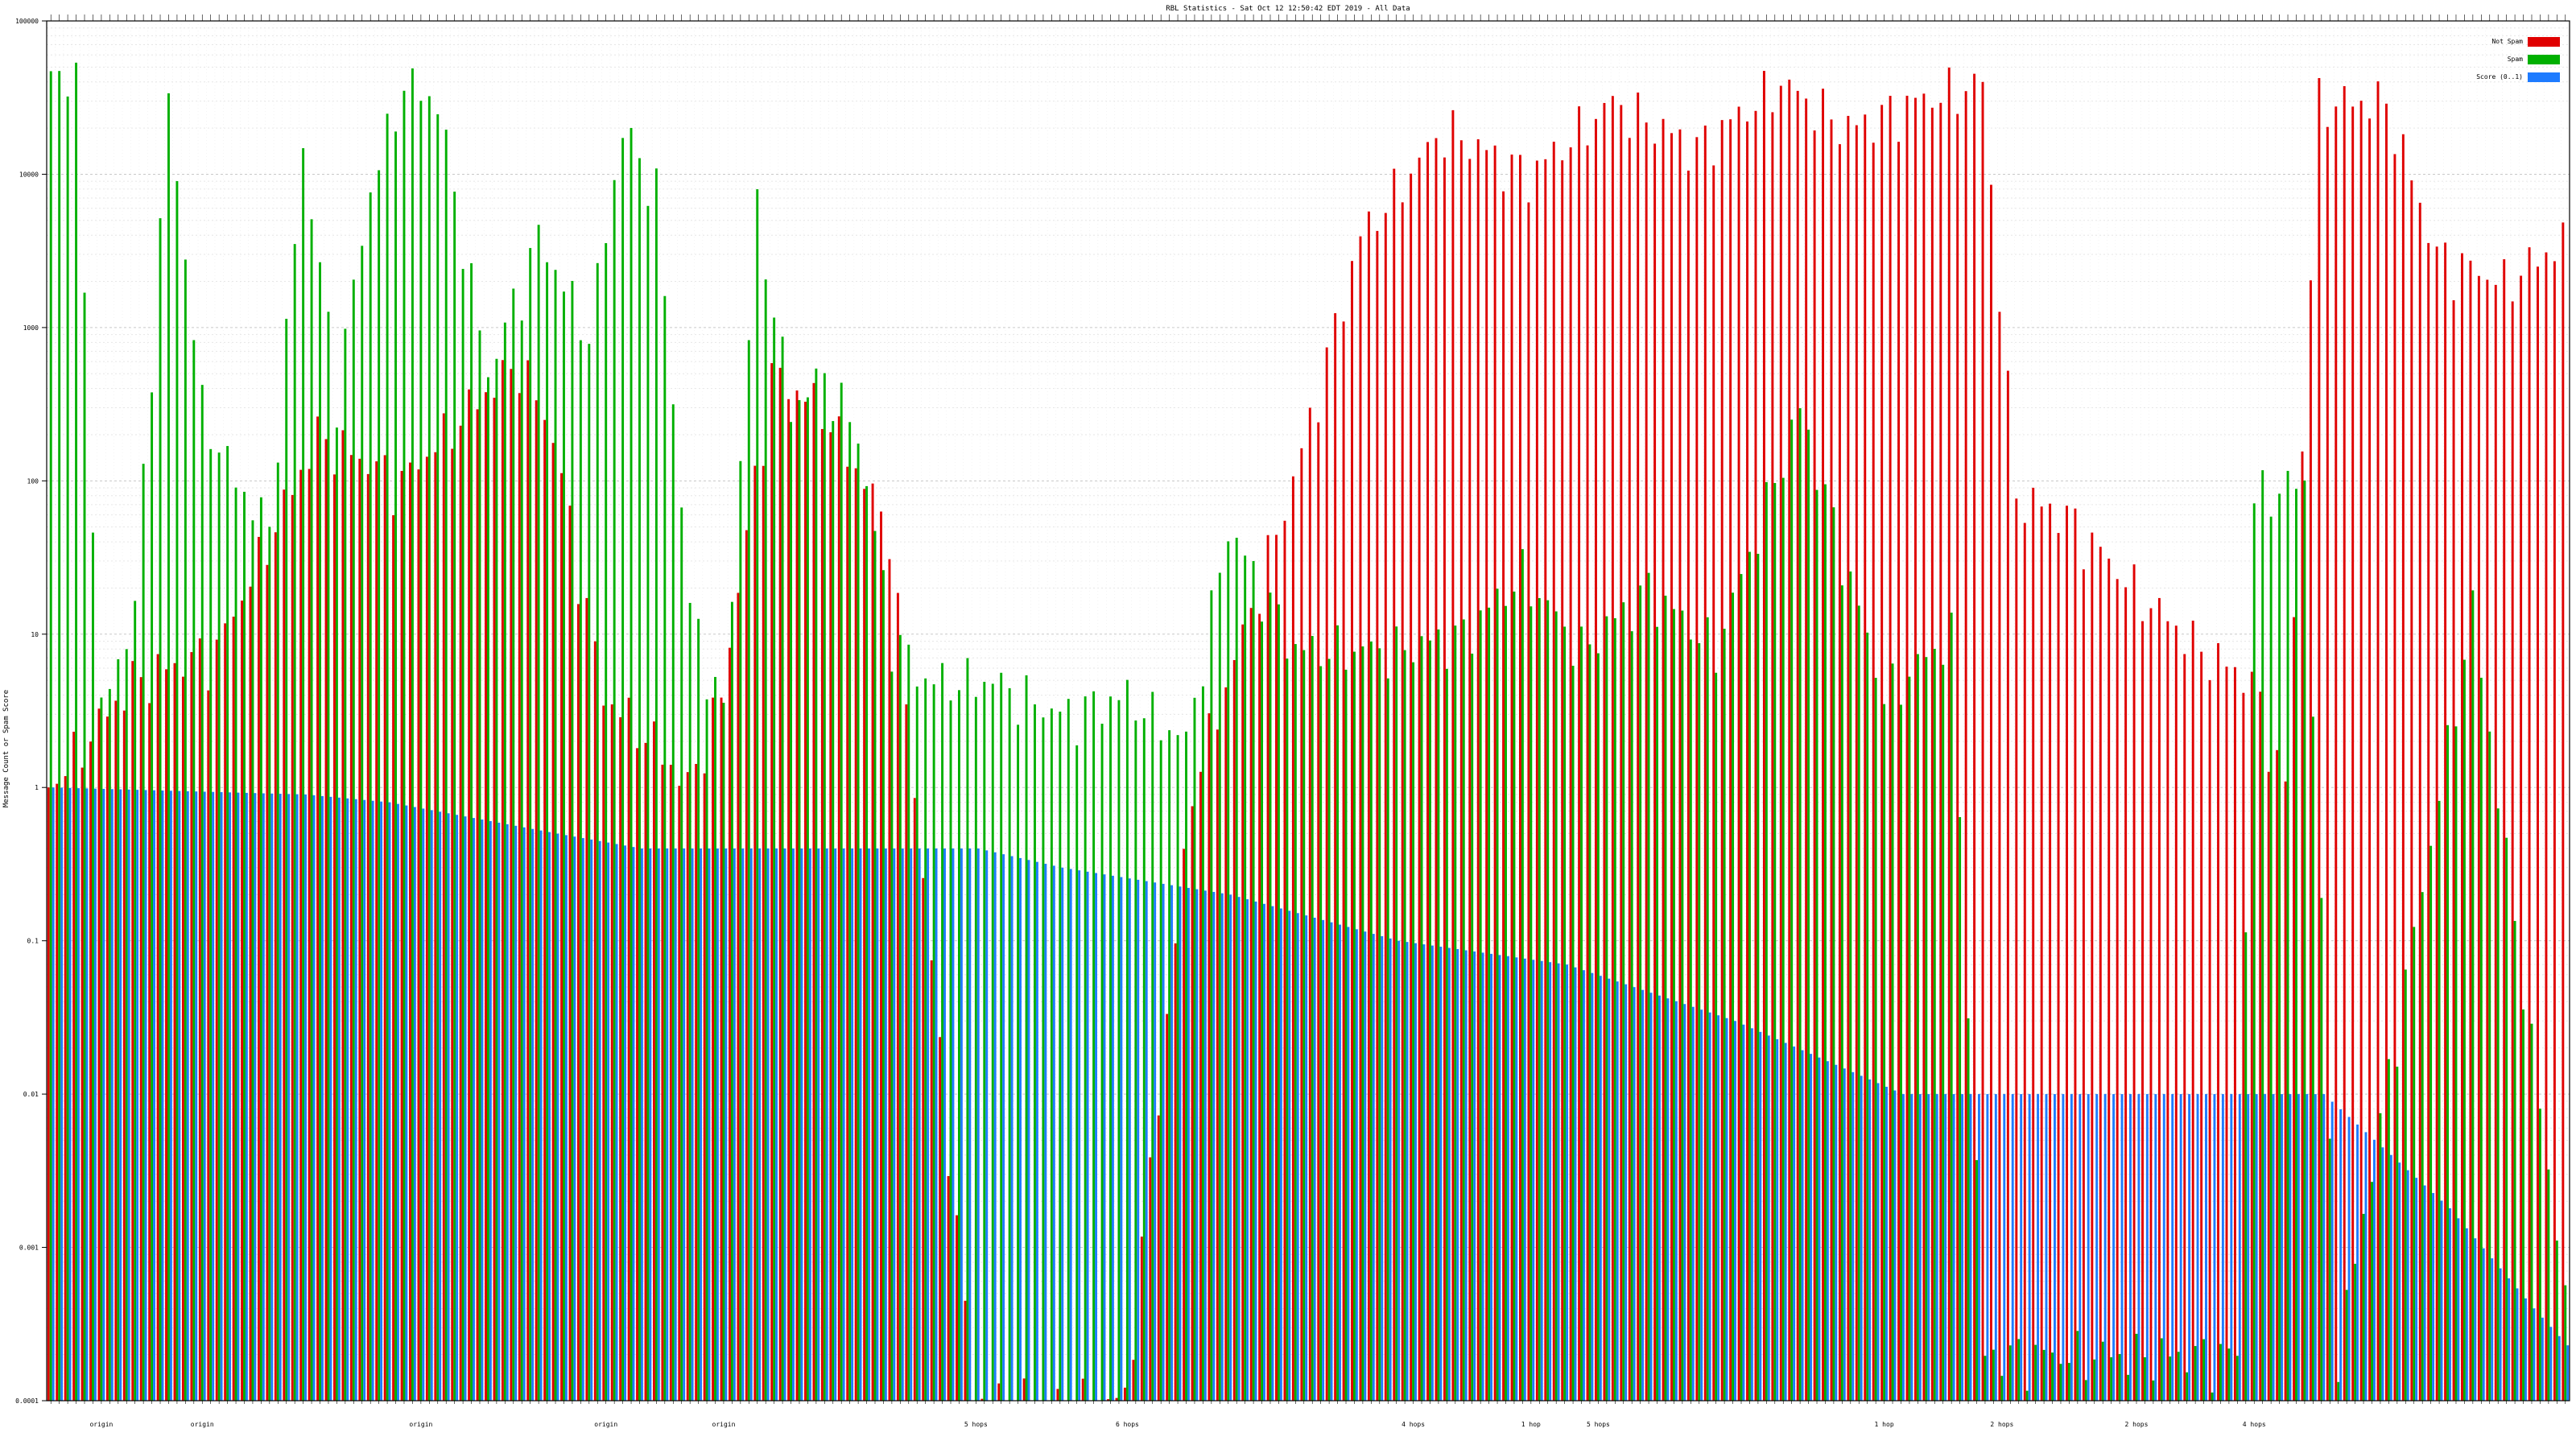  I want to click on y-tick-label: 100, so click(33, 481).